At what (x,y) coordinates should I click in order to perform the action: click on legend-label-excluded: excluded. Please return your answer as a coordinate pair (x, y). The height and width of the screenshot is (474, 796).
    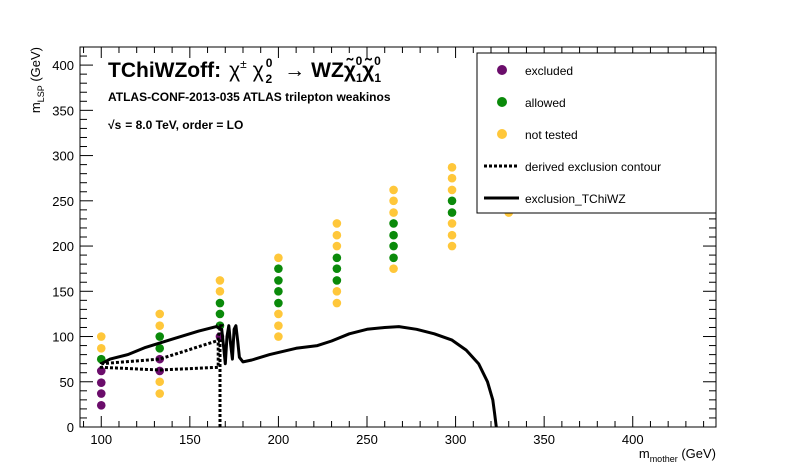
    Looking at the image, I should click on (549, 71).